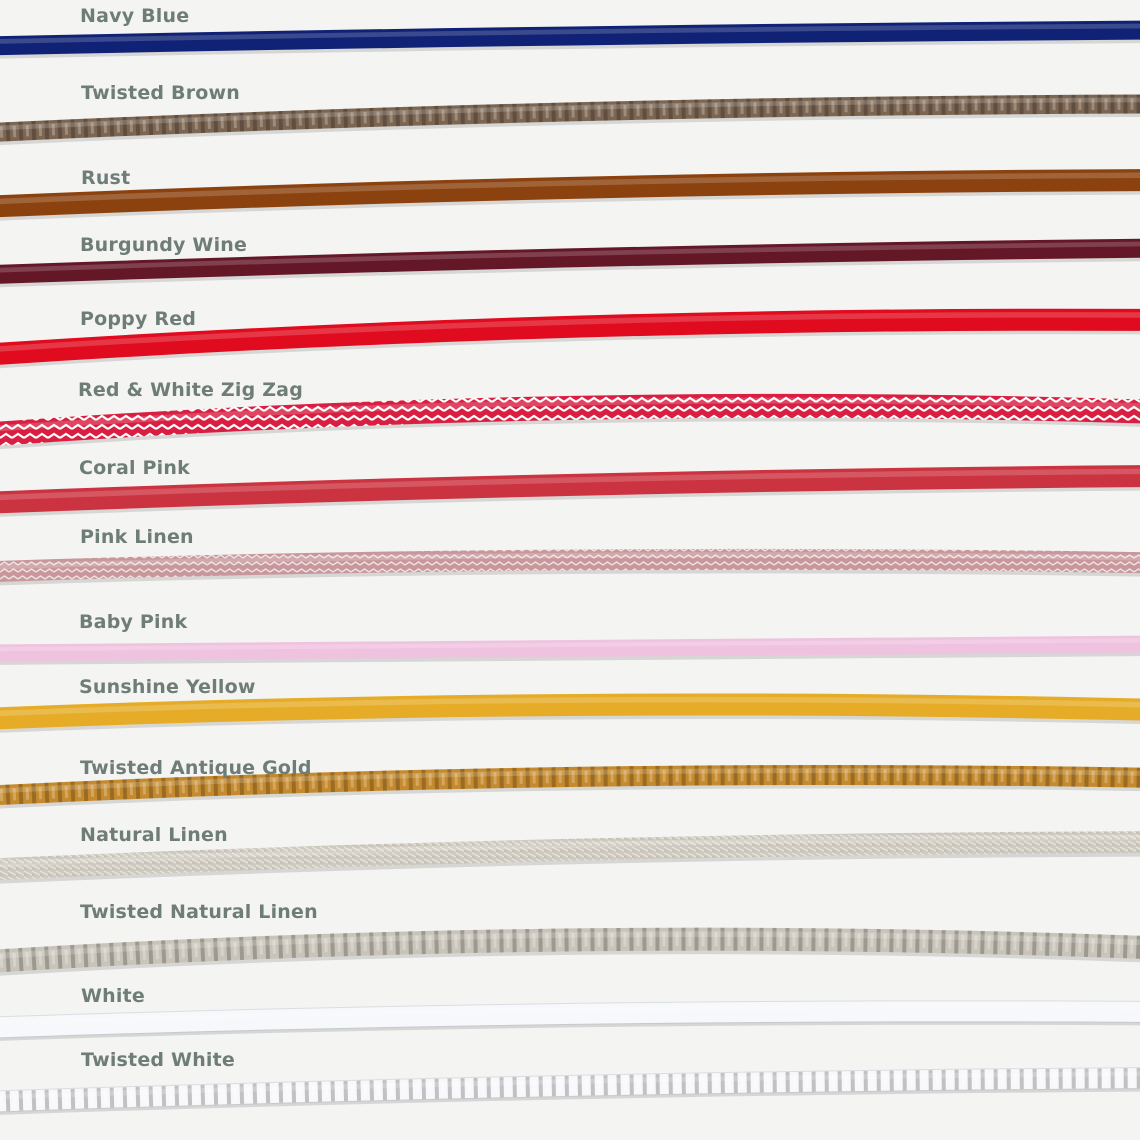  I want to click on cable-rust, so click(570, 195).